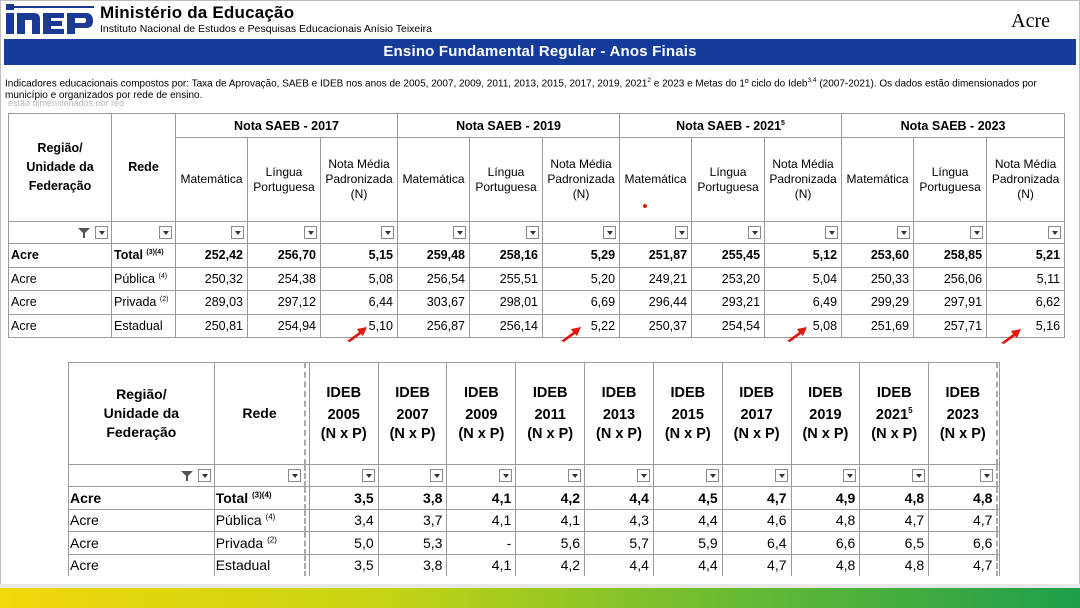 The width and height of the screenshot is (1080, 608). What do you see at coordinates (950, 255) in the screenshot?
I see `value-cell: 258,85` at bounding box center [950, 255].